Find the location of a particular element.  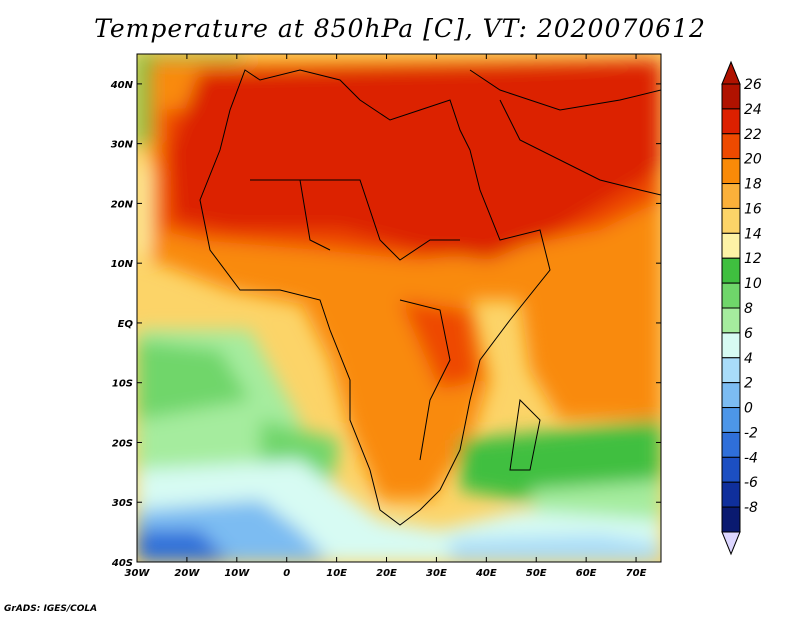

colorbar-label: -8 is located at coordinates (751, 508).